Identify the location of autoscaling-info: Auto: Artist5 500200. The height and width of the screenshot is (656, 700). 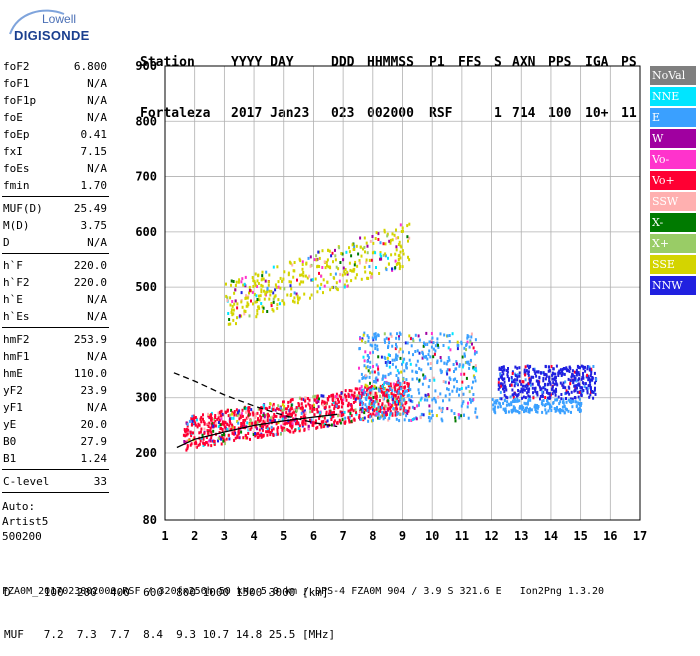
(55, 521).